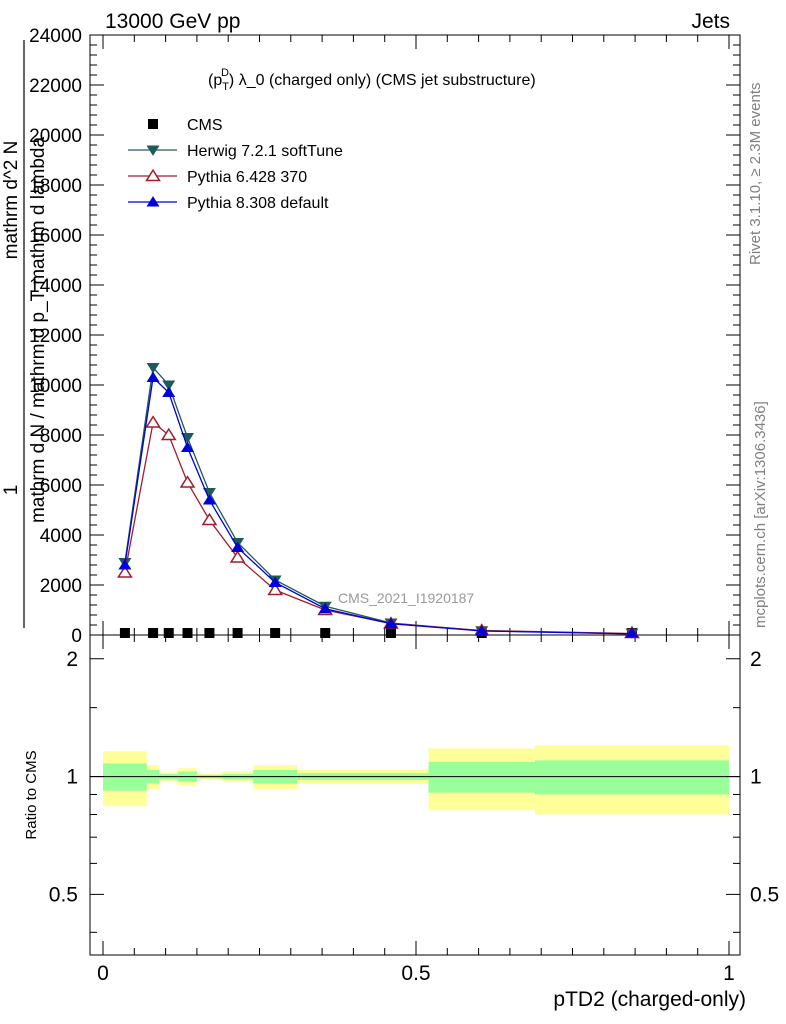 This screenshot has height=1024, width=786. What do you see at coordinates (55, 336) in the screenshot?
I see `main-y-tick-label: 12000` at bounding box center [55, 336].